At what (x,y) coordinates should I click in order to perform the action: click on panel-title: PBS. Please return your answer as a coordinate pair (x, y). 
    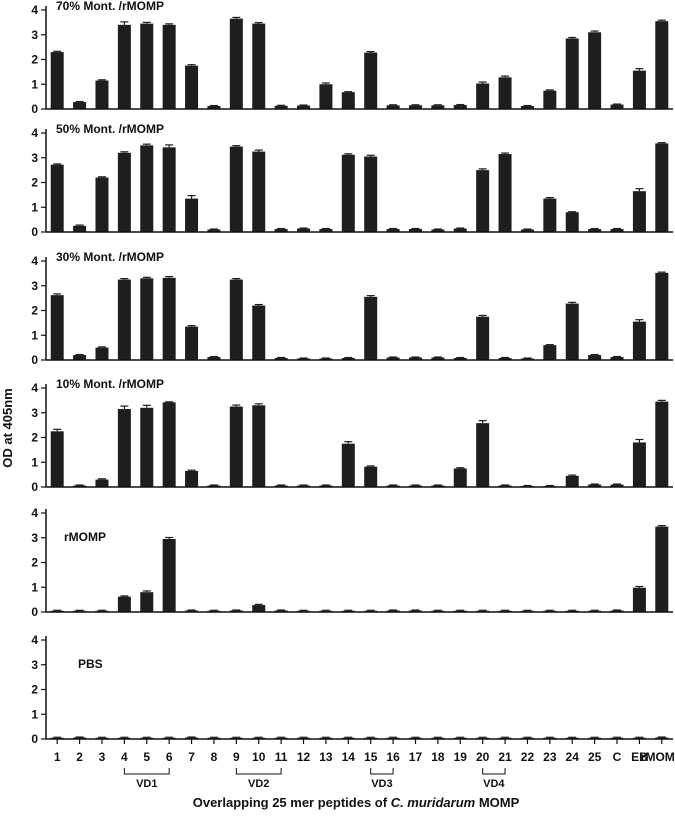
    Looking at the image, I should click on (90, 664).